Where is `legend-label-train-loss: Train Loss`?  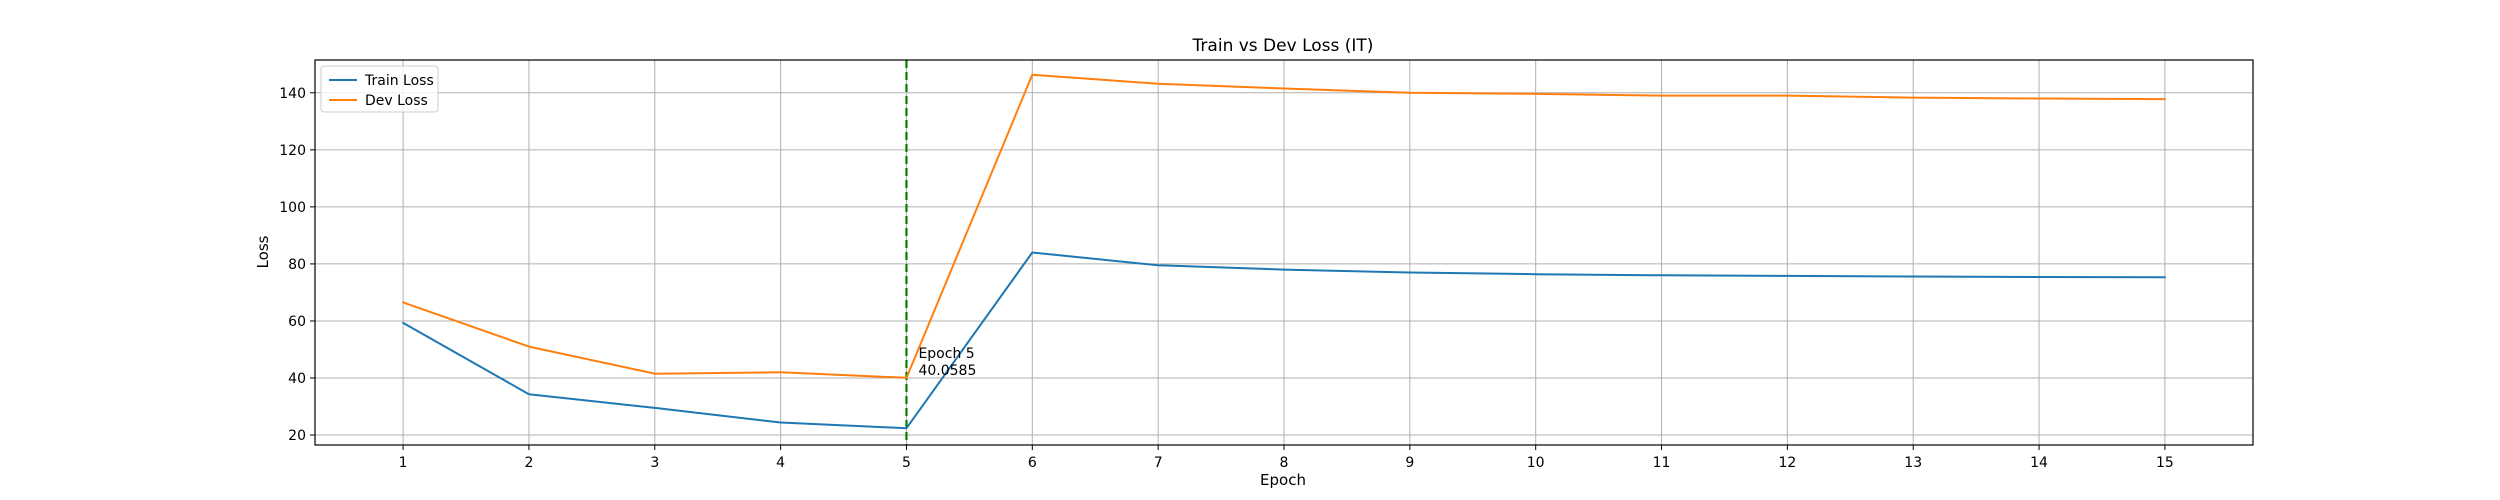
legend-label-train-loss: Train Loss is located at coordinates (399, 81).